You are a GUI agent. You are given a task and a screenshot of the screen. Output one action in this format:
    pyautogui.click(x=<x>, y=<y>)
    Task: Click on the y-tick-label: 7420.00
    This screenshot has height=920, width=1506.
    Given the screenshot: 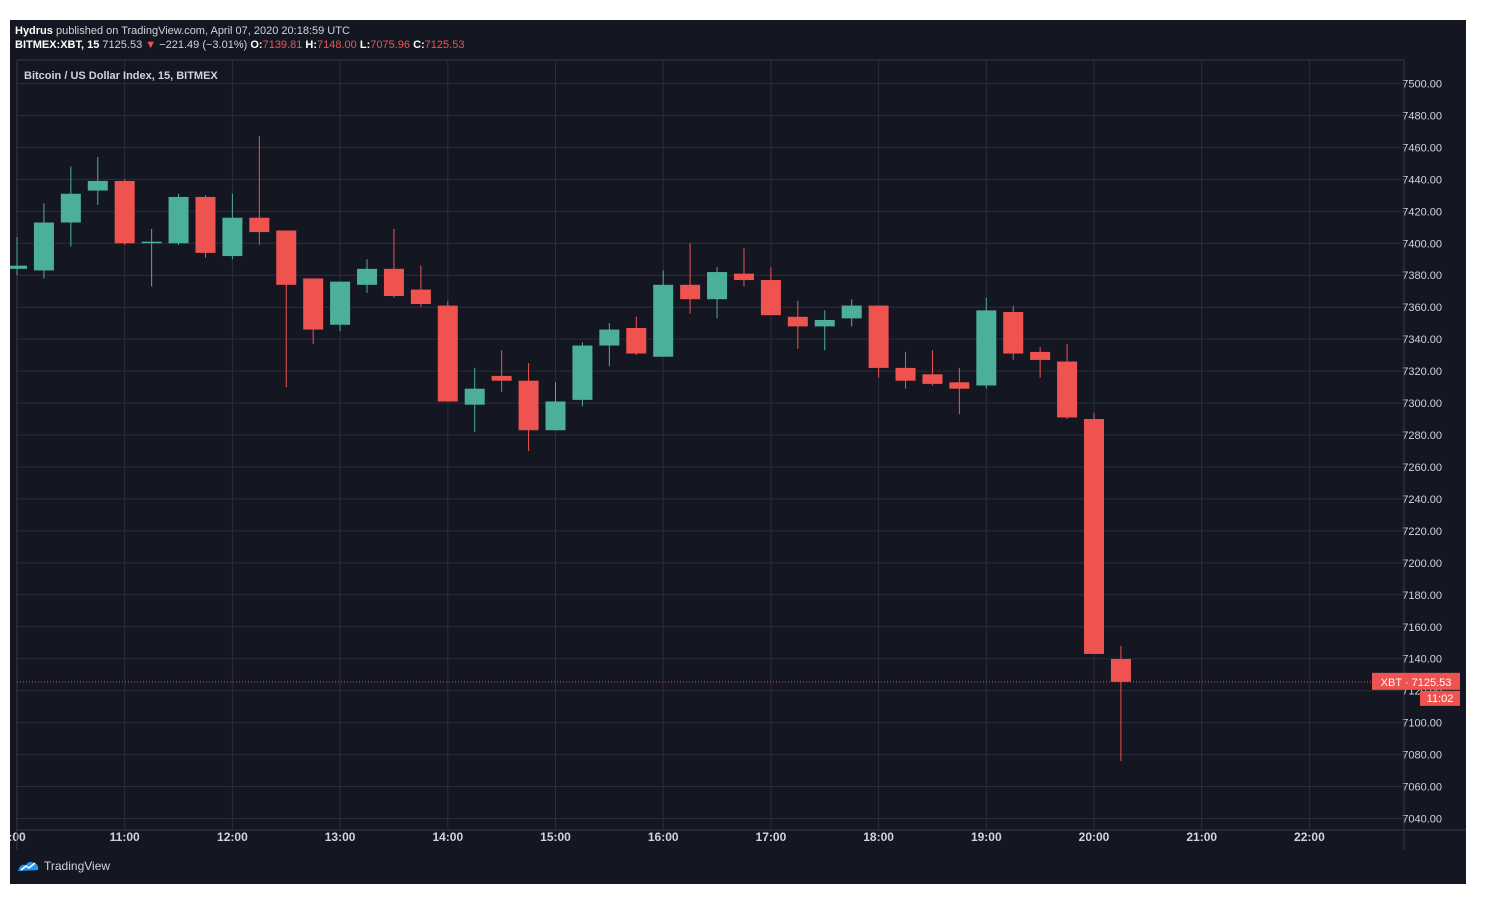 What is the action you would take?
    pyautogui.click(x=1422, y=212)
    